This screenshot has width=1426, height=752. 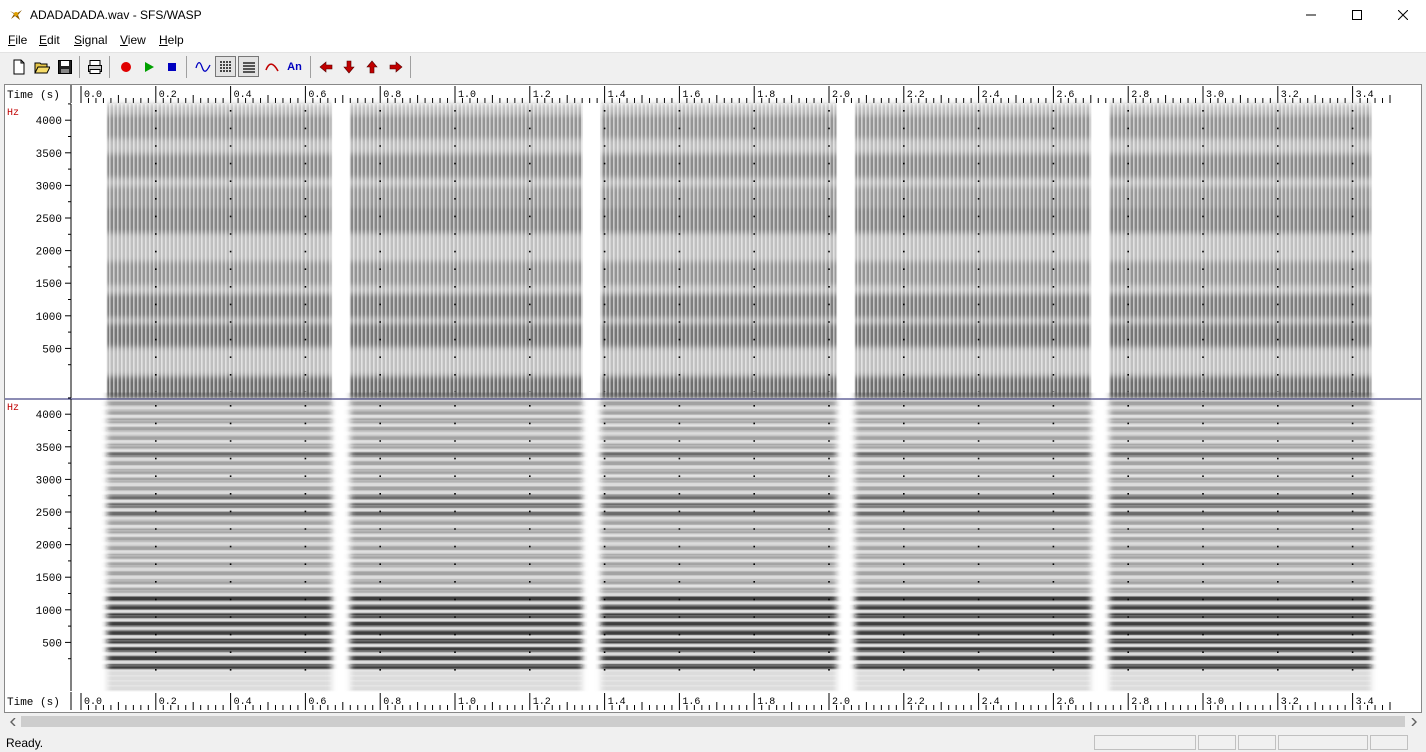 I want to click on menu-signal-label: ignal, so click(x=95, y=40).